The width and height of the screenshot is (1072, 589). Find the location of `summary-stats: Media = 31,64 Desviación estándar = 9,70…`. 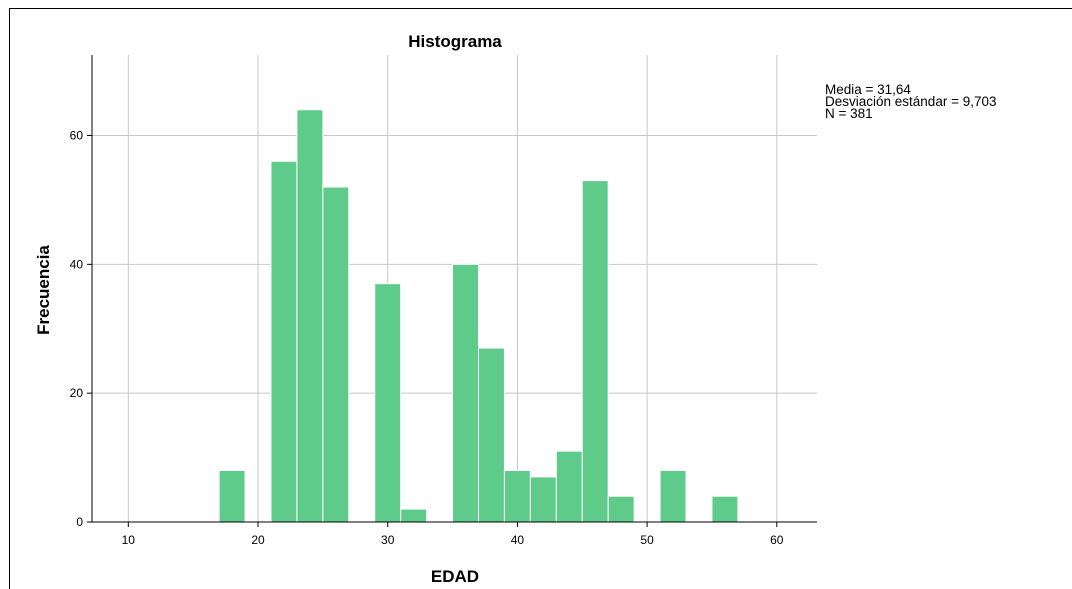

summary-stats: Media = 31,64 Desviación estándar = 9,70… is located at coordinates (911, 101).